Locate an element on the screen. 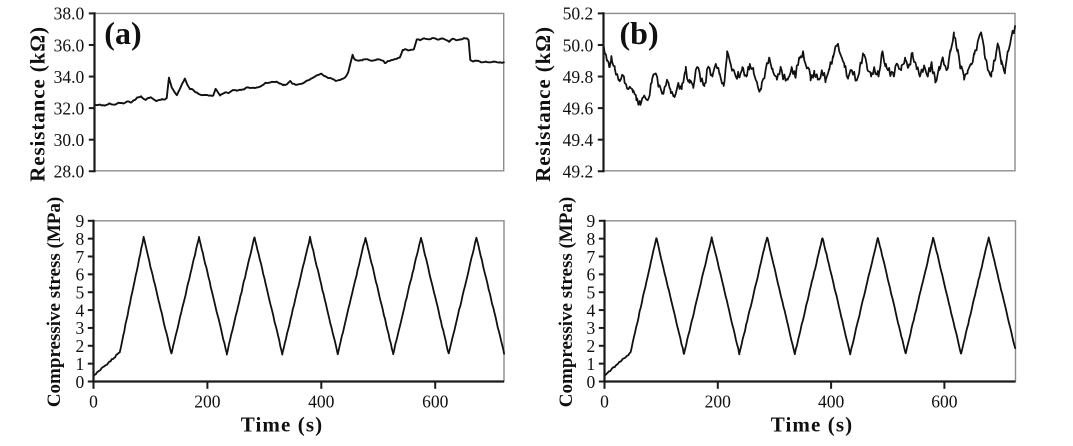  svg-text: 49.8 is located at coordinates (578, 77).